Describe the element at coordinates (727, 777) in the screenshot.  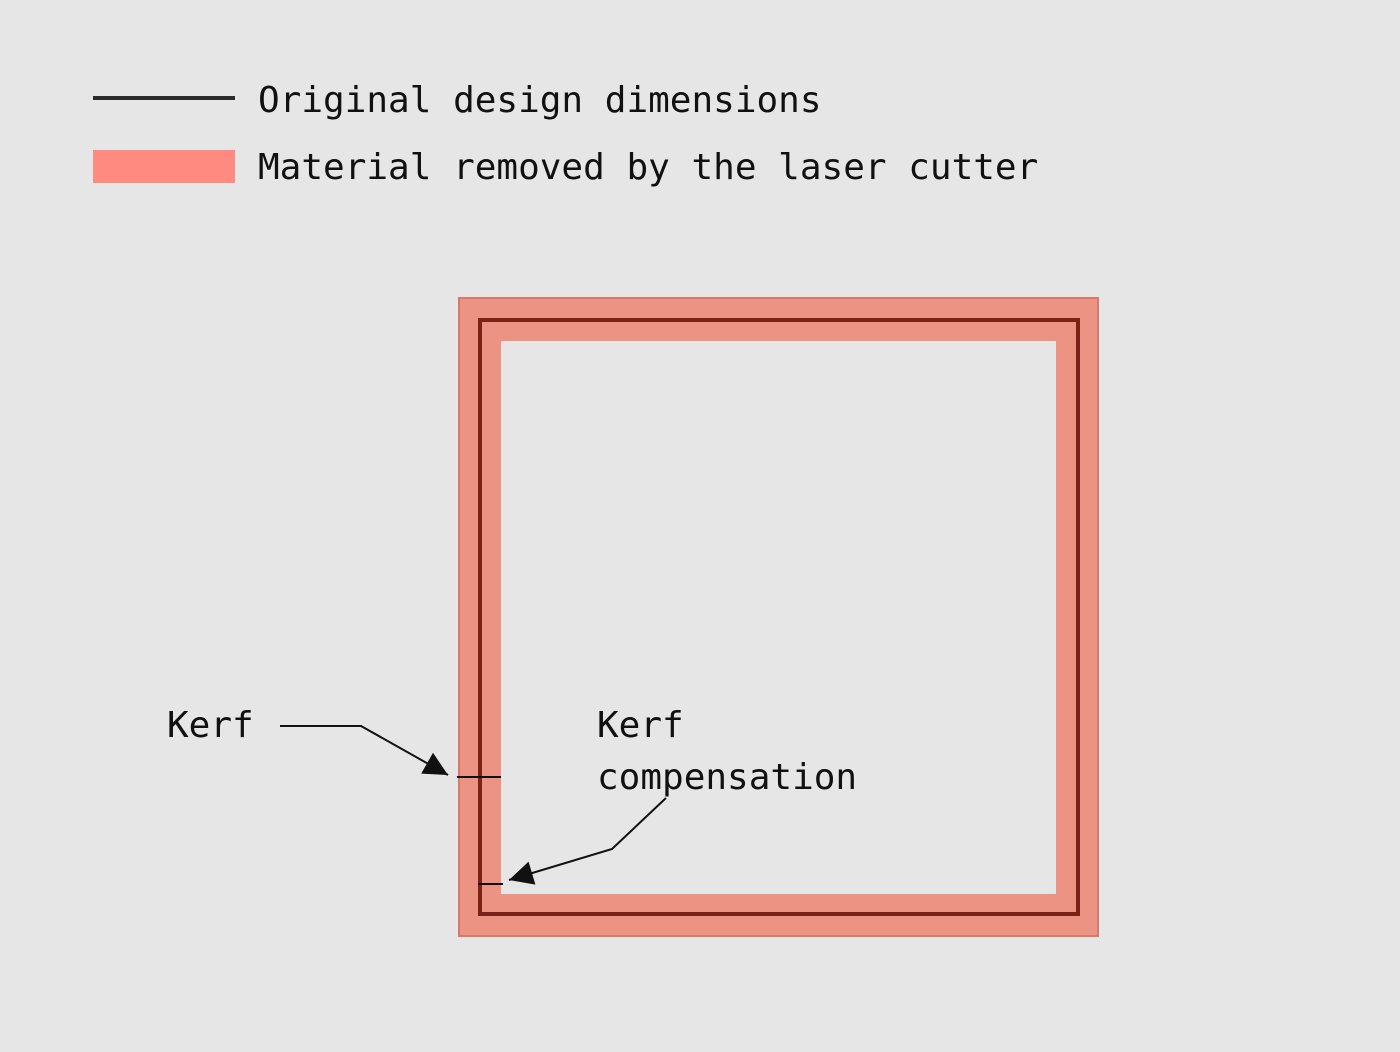
I see `kerf-compensation-label-line2: compensation` at that location.